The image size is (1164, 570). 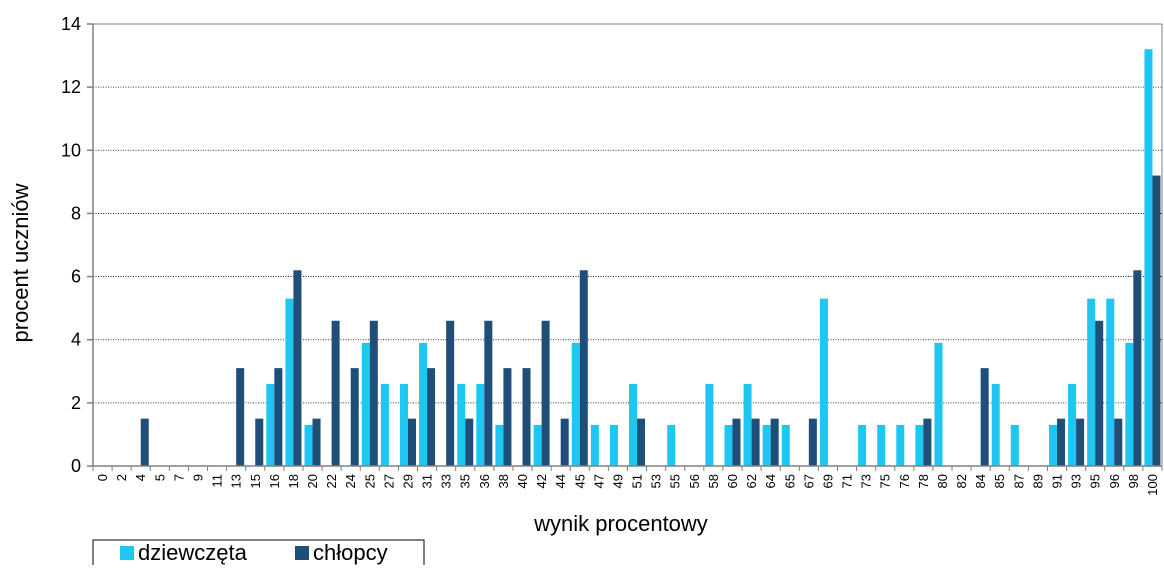 I want to click on x-tick-label-84: 84, so click(x=980, y=481).